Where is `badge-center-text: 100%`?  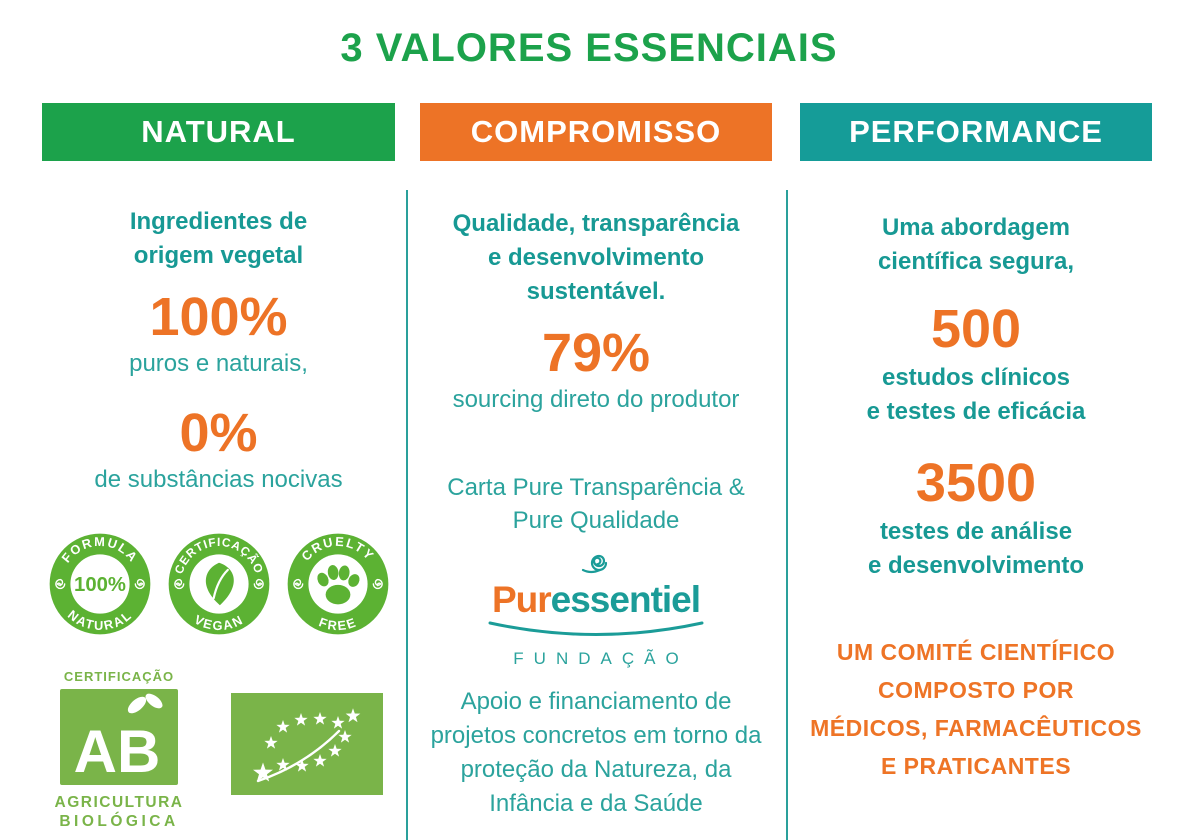 badge-center-text: 100% is located at coordinates (100, 585).